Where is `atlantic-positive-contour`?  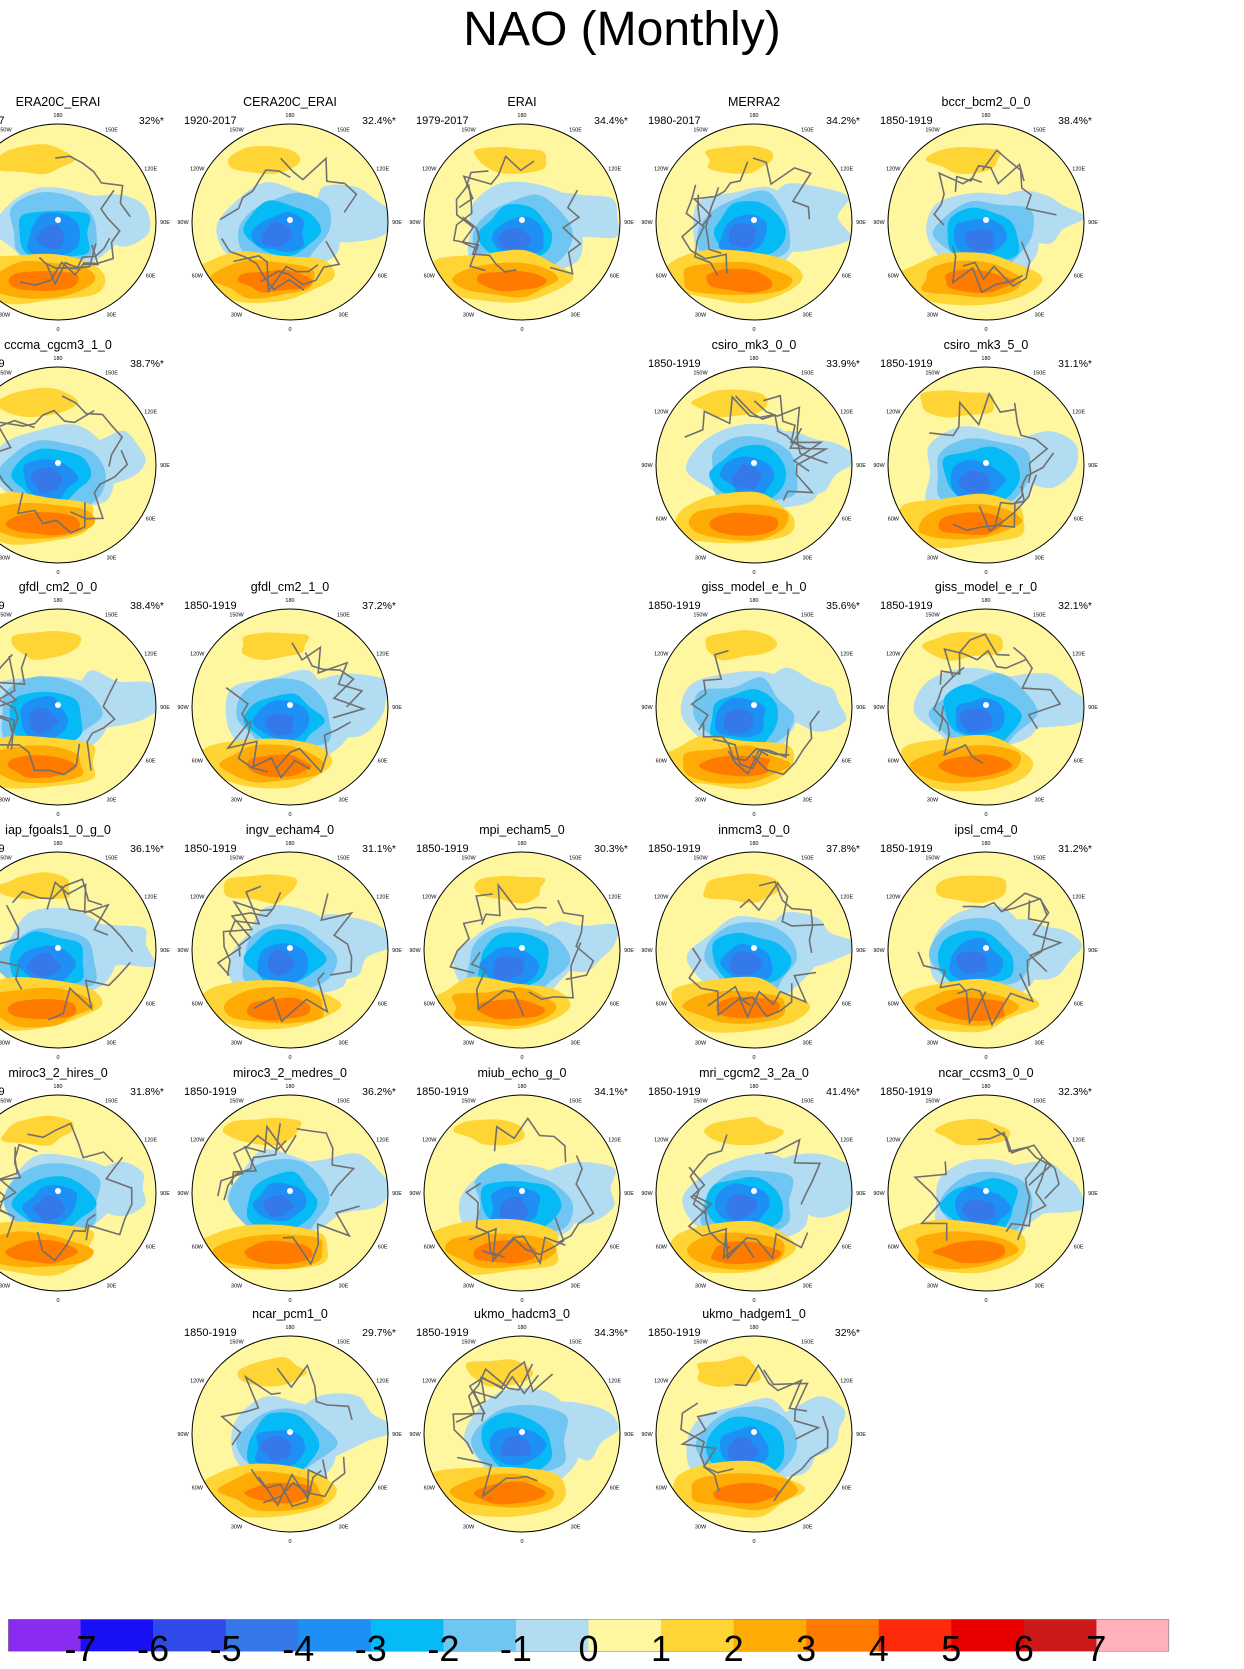 atlantic-positive-contour is located at coordinates (510, 1493).